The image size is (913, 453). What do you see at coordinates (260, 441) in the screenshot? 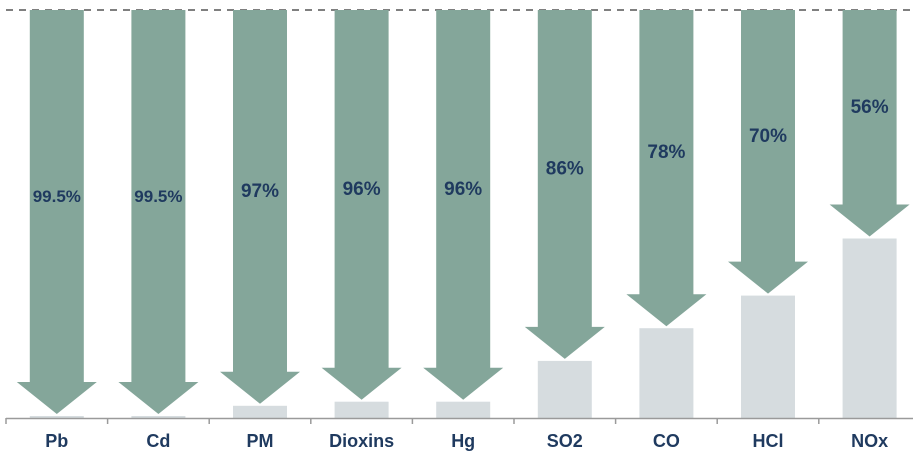
I see `category-label-pm: PM` at bounding box center [260, 441].